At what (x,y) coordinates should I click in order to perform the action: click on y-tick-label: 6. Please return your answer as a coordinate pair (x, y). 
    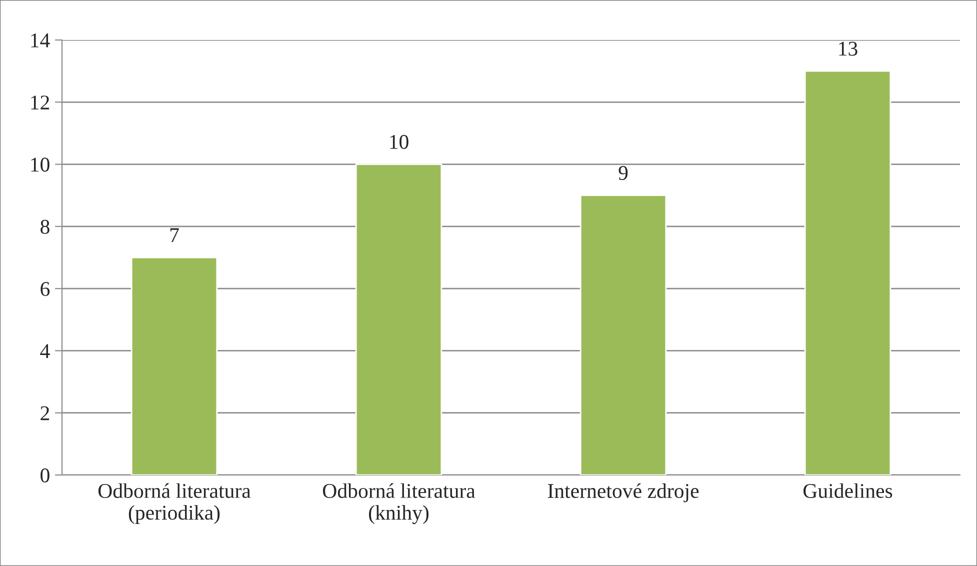
    Looking at the image, I should click on (45, 289).